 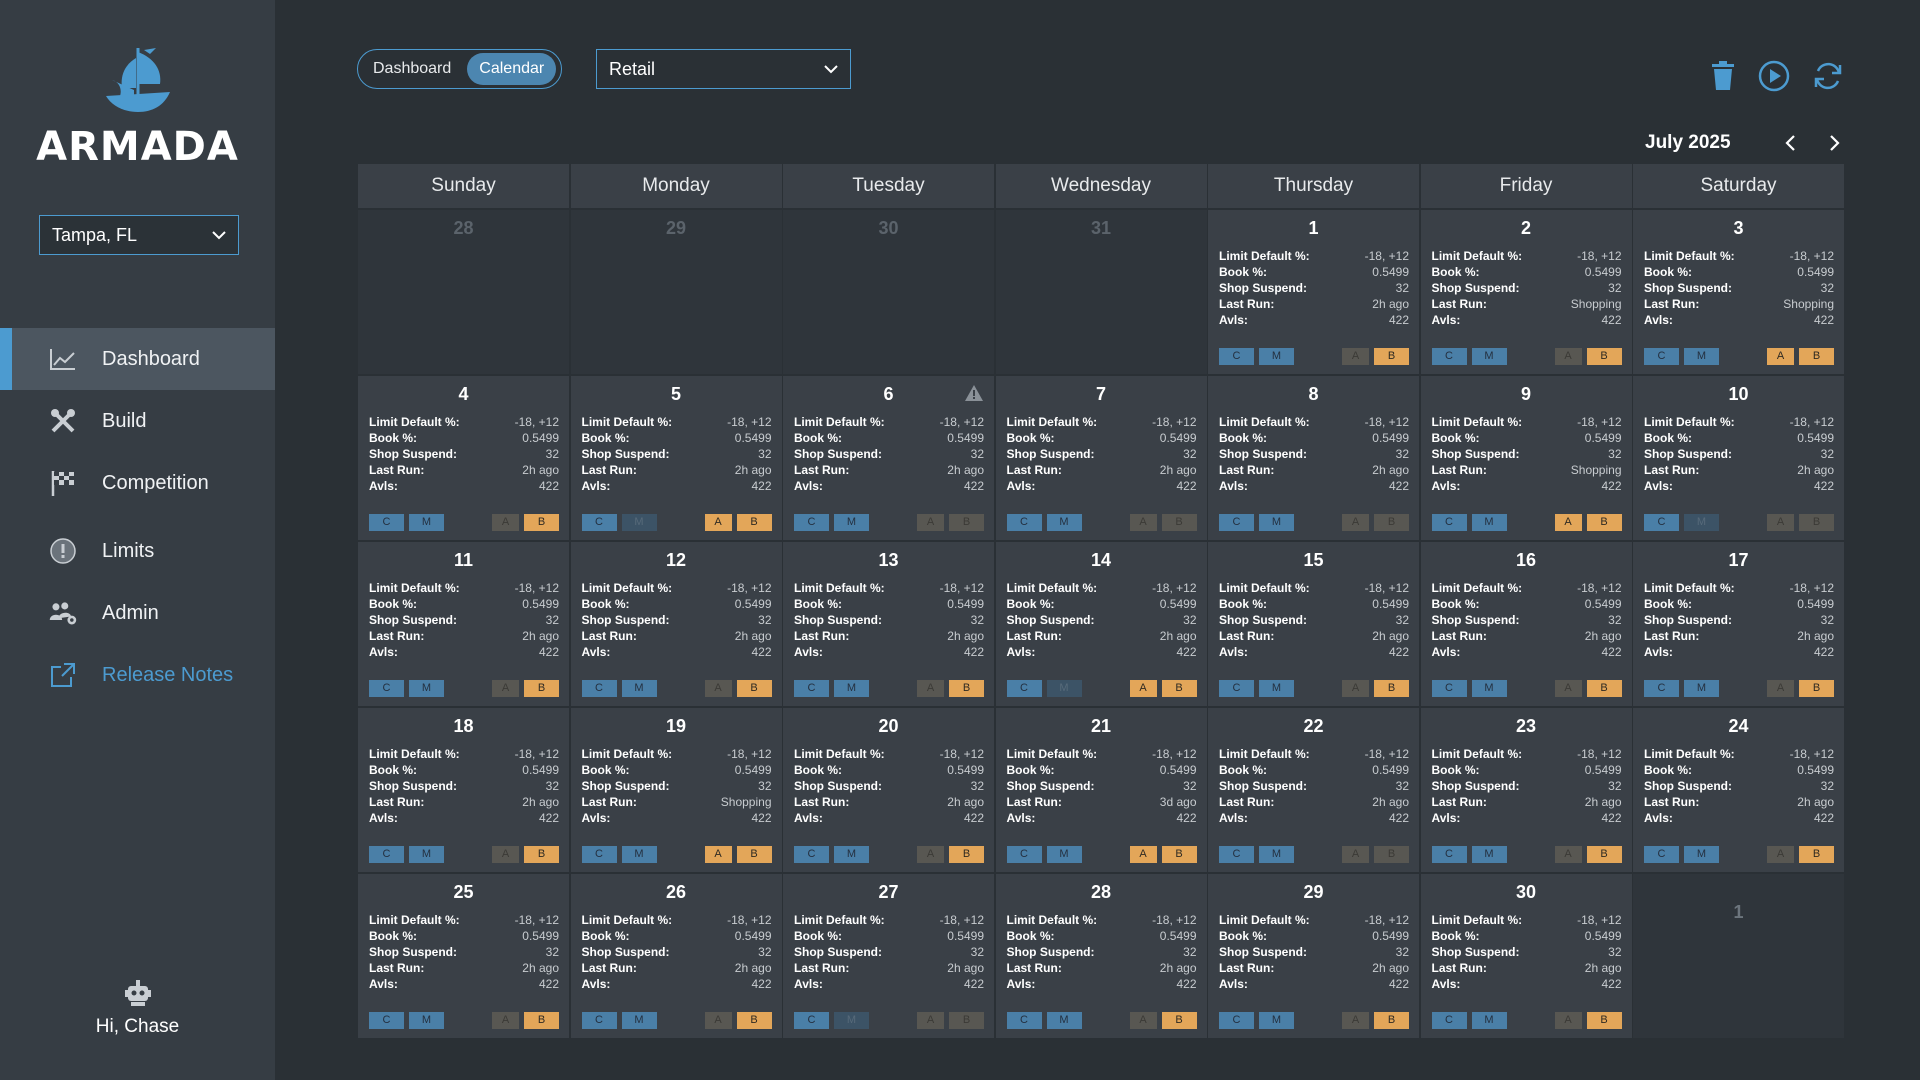 I want to click on chevron-right-icon, so click(x=1834, y=143).